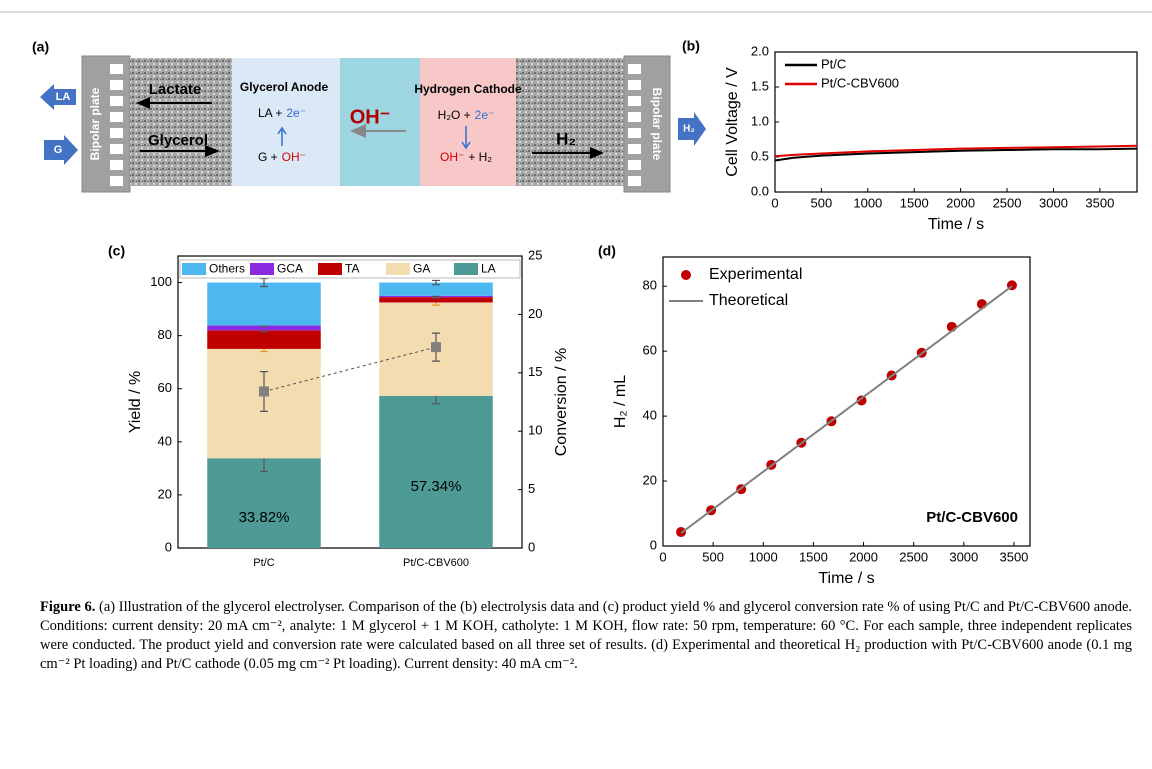  I want to click on y-tick-label: 2.0, so click(760, 50).